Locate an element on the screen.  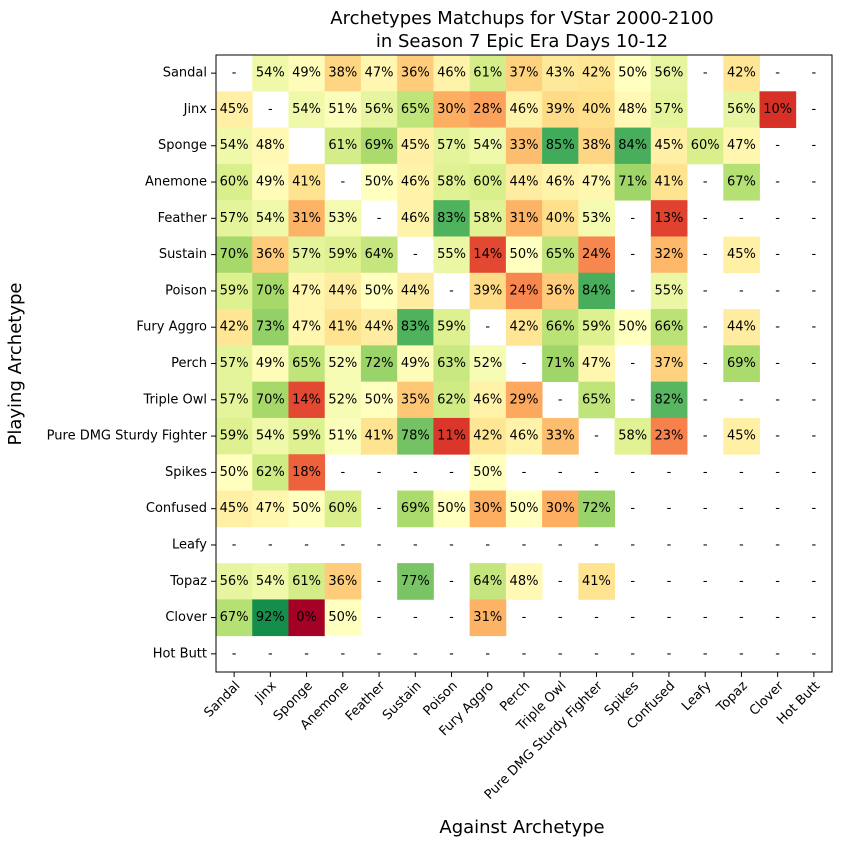
cell-value-label: 18% is located at coordinates (306, 472).